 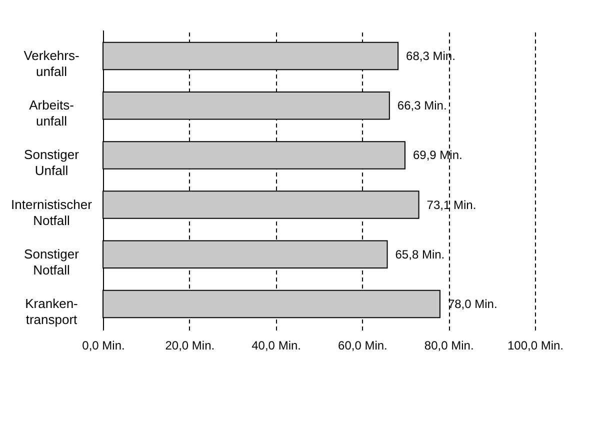 I want to click on y-tick-label: Kranken- transport, so click(x=51, y=311).